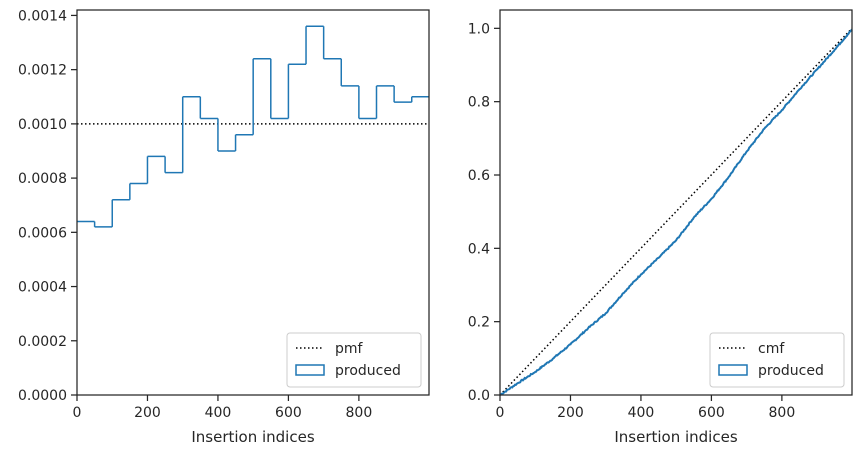 This screenshot has width=861, height=457. Describe the element at coordinates (42, 16) in the screenshot. I see `y-tick-label: 0.0014` at that location.